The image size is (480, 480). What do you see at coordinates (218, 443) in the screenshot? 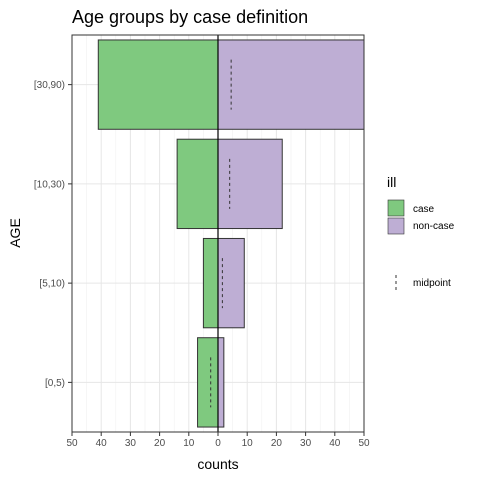
I see `x-tick-label: 0` at bounding box center [218, 443].